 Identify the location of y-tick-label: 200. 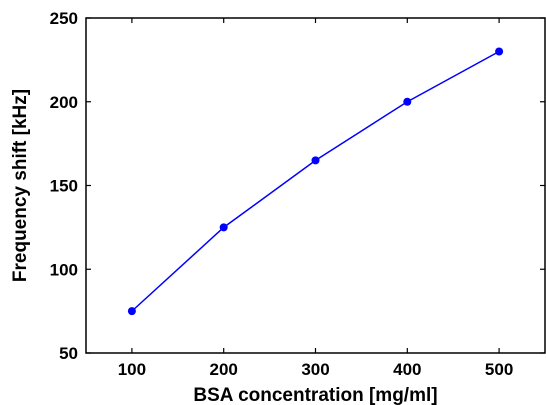
(64, 102).